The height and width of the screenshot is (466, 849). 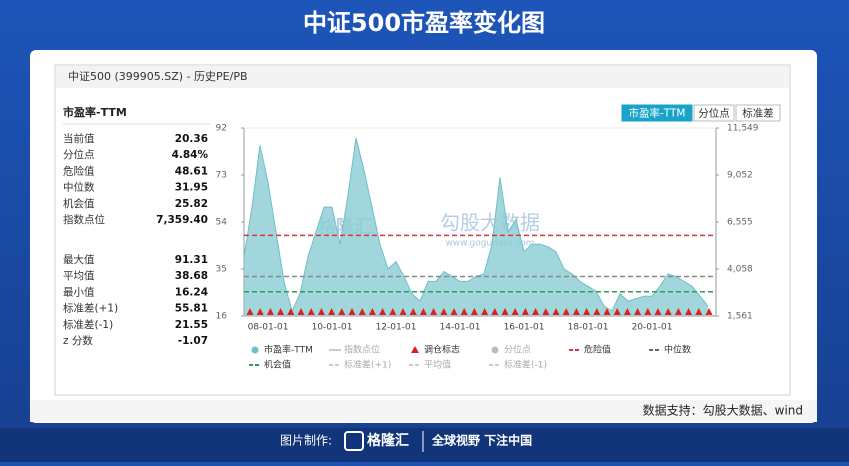 What do you see at coordinates (191, 325) in the screenshot?
I see `stat-value: 21.55` at bounding box center [191, 325].